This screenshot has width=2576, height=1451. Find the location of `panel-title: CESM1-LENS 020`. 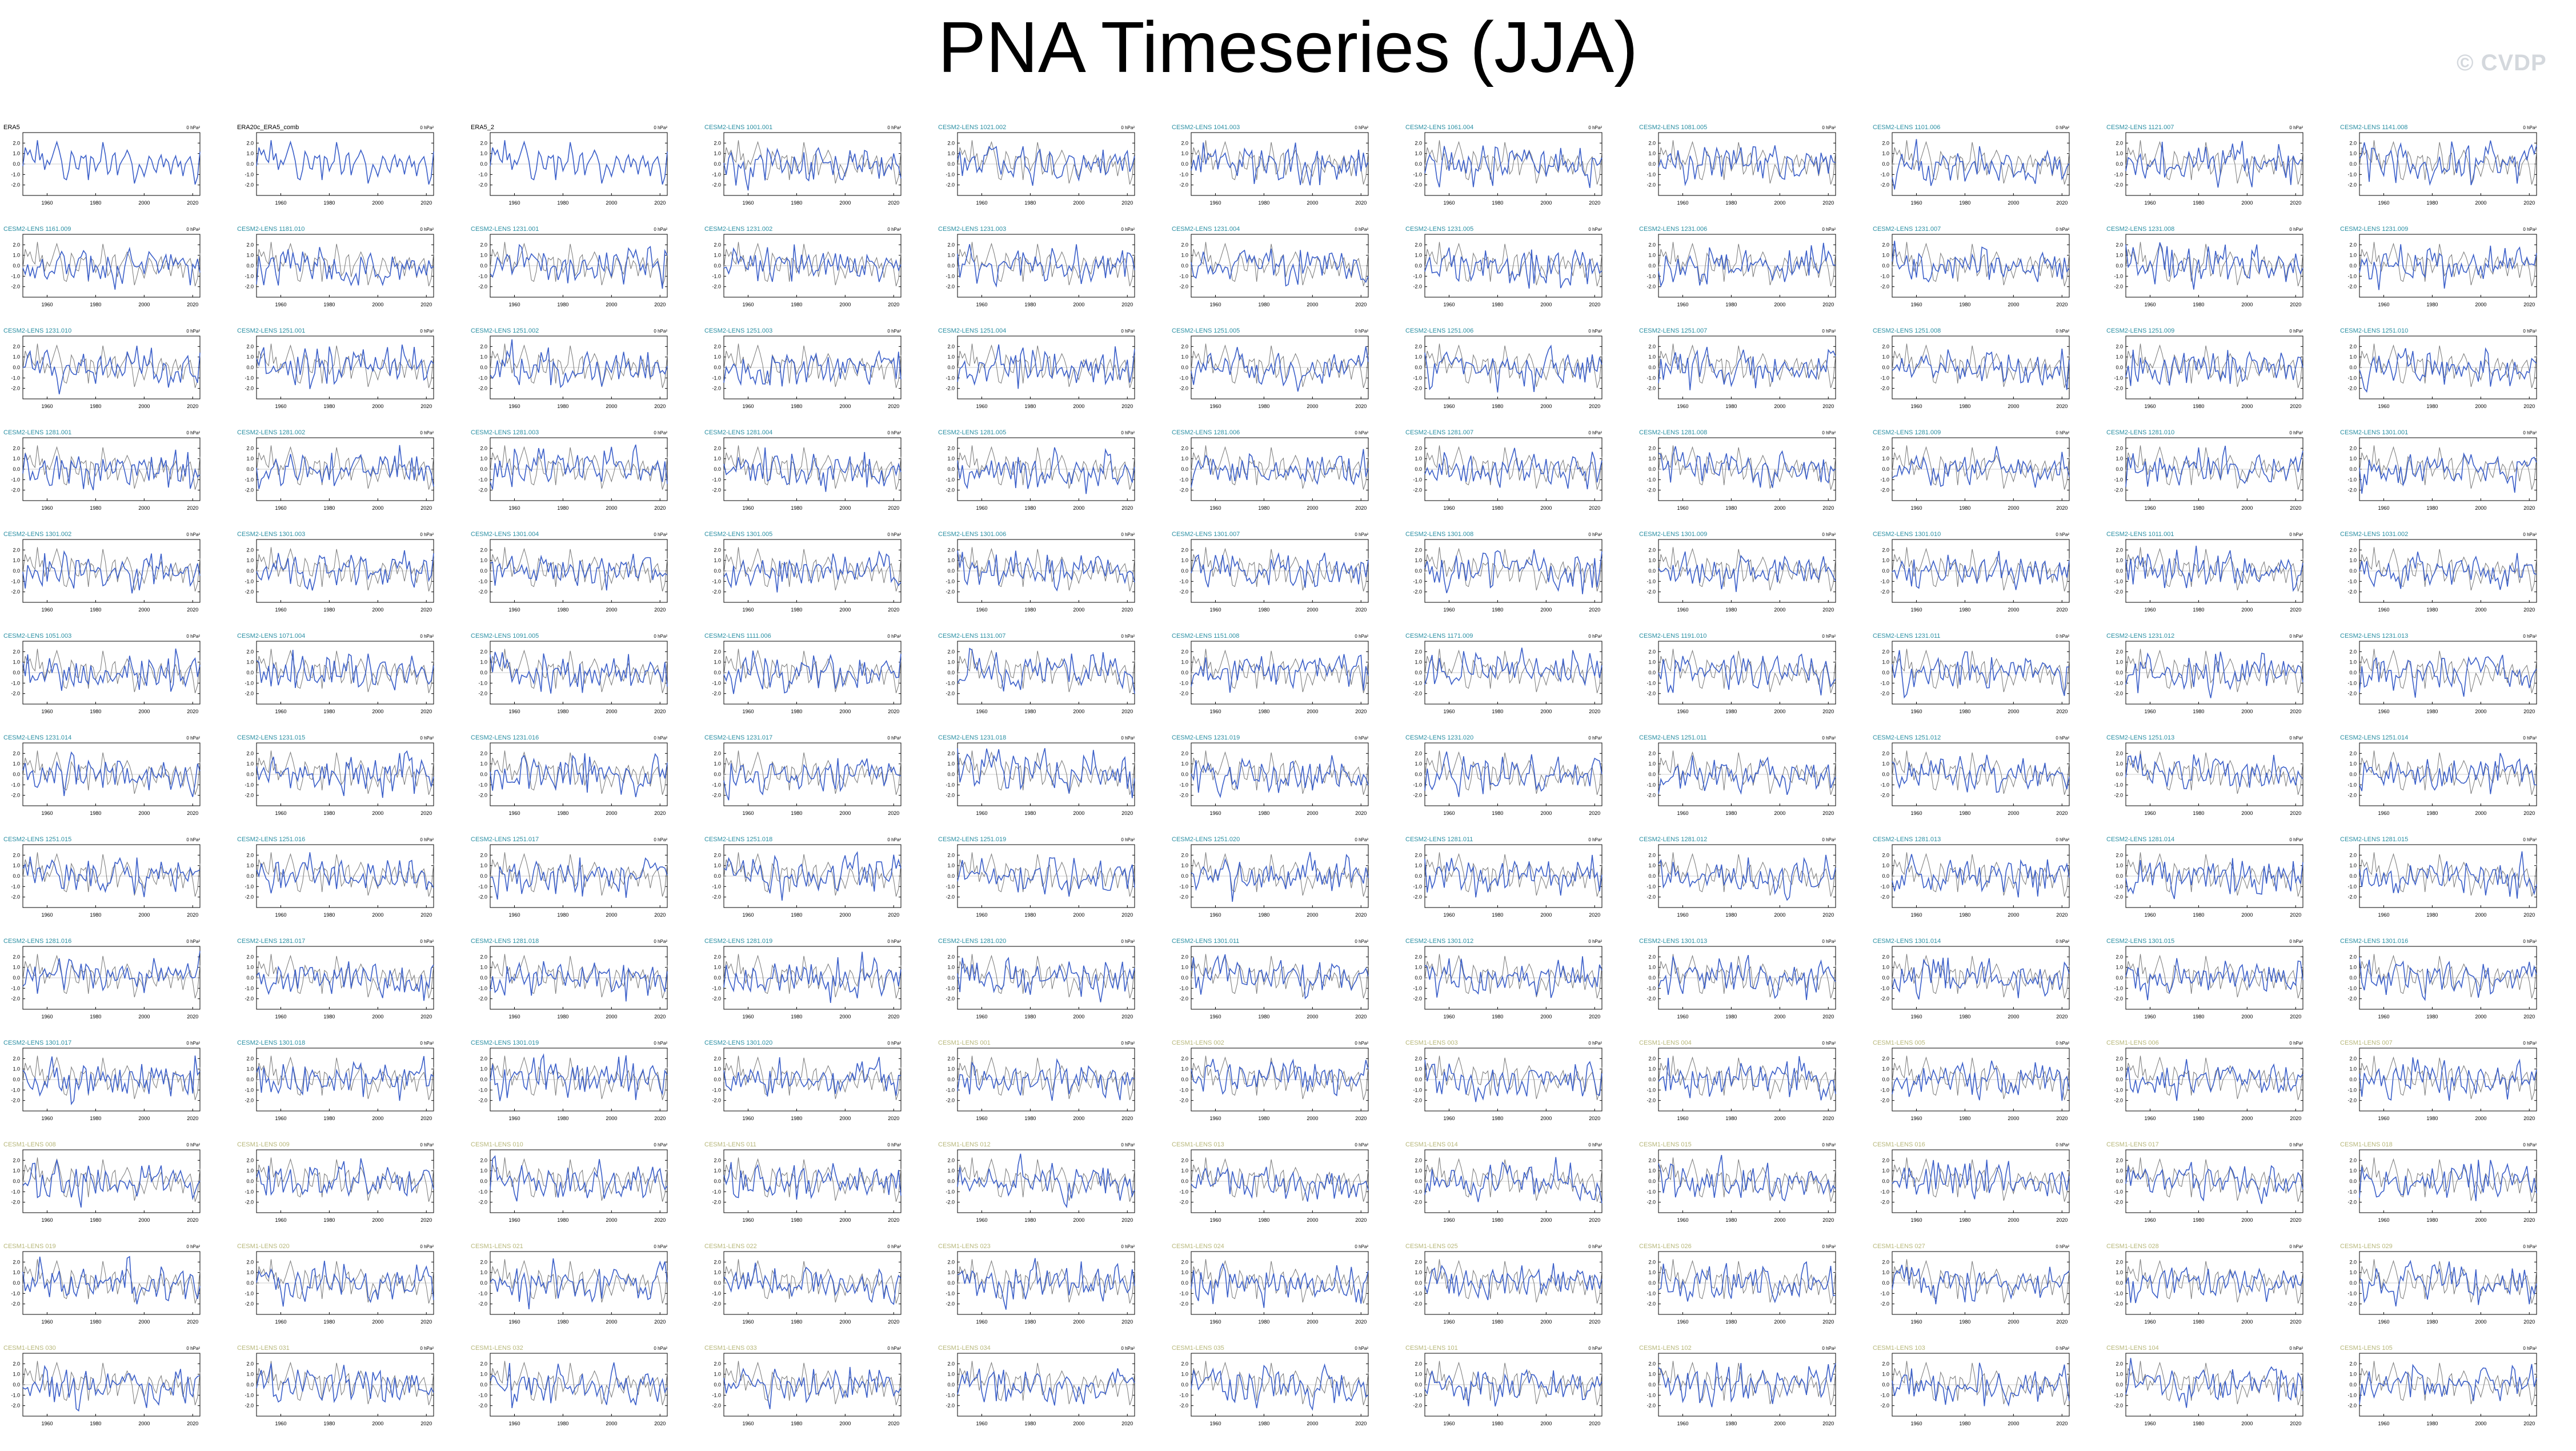

panel-title: CESM1-LENS 020 is located at coordinates (263, 1246).